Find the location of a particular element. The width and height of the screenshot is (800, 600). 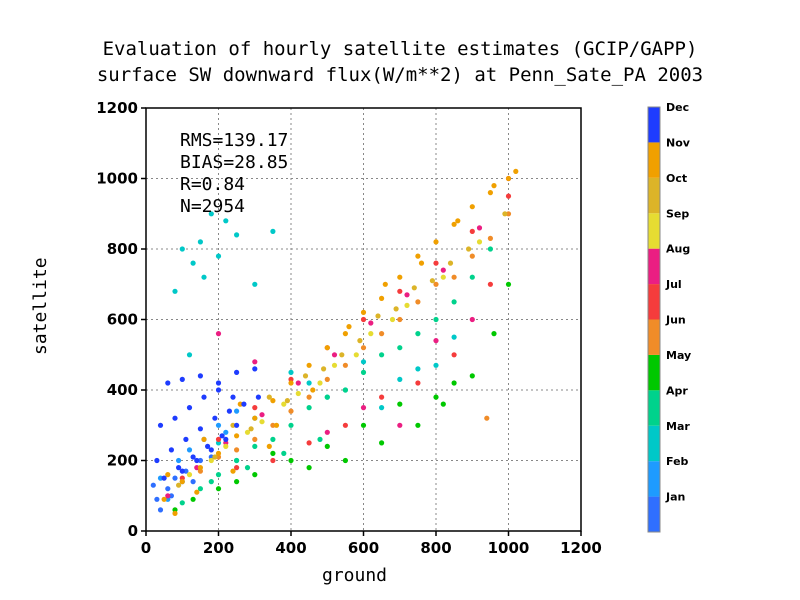

colorbar-label-dec: Dec is located at coordinates (677, 107).